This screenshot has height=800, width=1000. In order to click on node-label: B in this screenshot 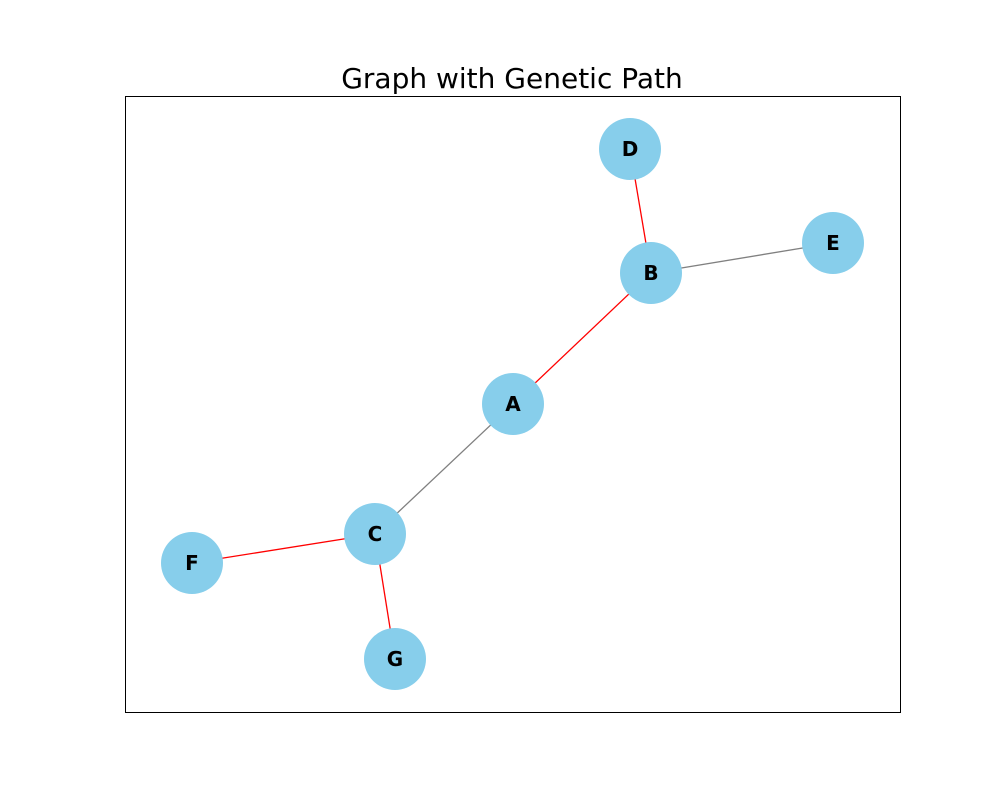, I will do `click(650, 273)`.